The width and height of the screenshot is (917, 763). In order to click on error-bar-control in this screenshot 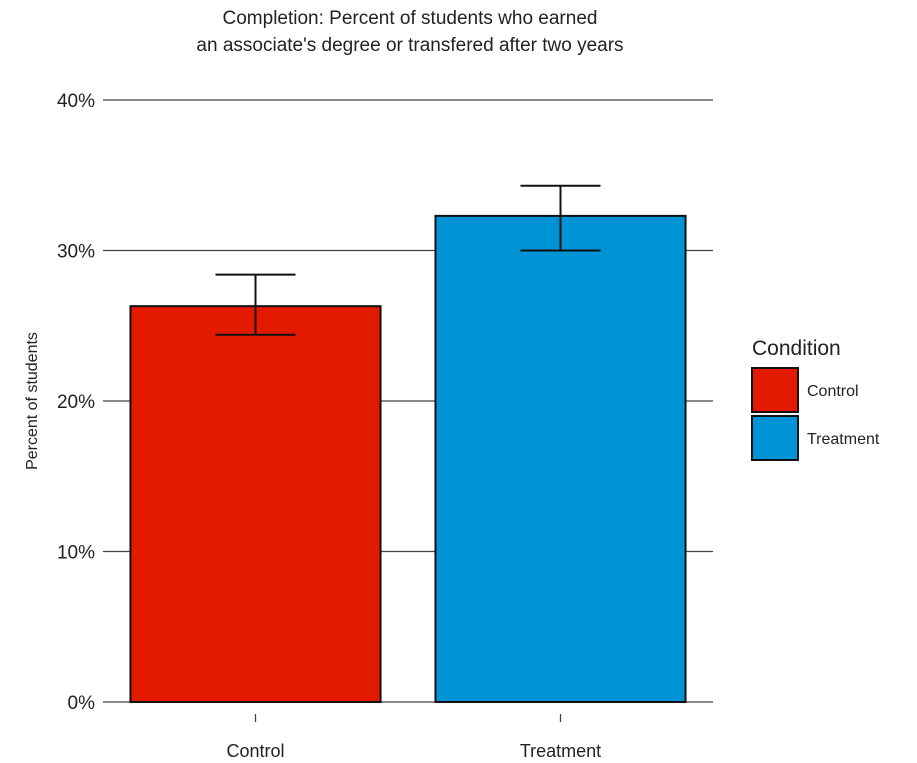, I will do `click(255, 304)`.